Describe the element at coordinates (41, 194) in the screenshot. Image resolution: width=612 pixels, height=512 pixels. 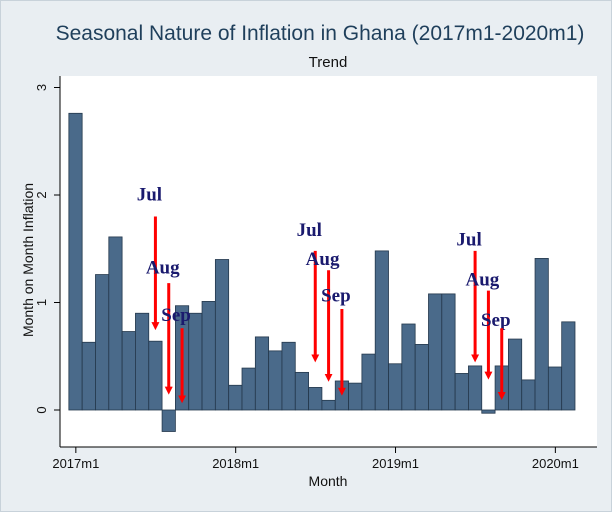
I see `y-tick-label: 2` at that location.